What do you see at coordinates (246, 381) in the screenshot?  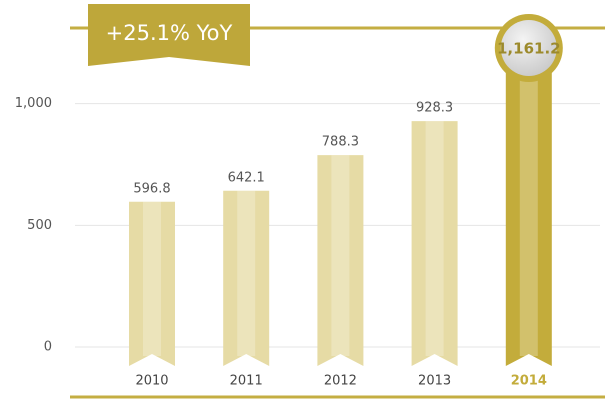 I see `x-tick-label: 2011` at bounding box center [246, 381].